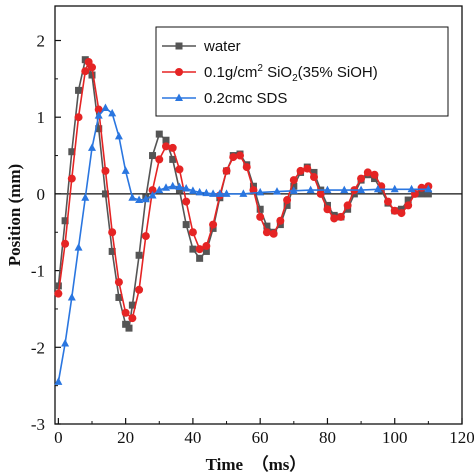 The height and width of the screenshot is (475, 474). I want to click on x-tick-label: 100, so click(395, 437).